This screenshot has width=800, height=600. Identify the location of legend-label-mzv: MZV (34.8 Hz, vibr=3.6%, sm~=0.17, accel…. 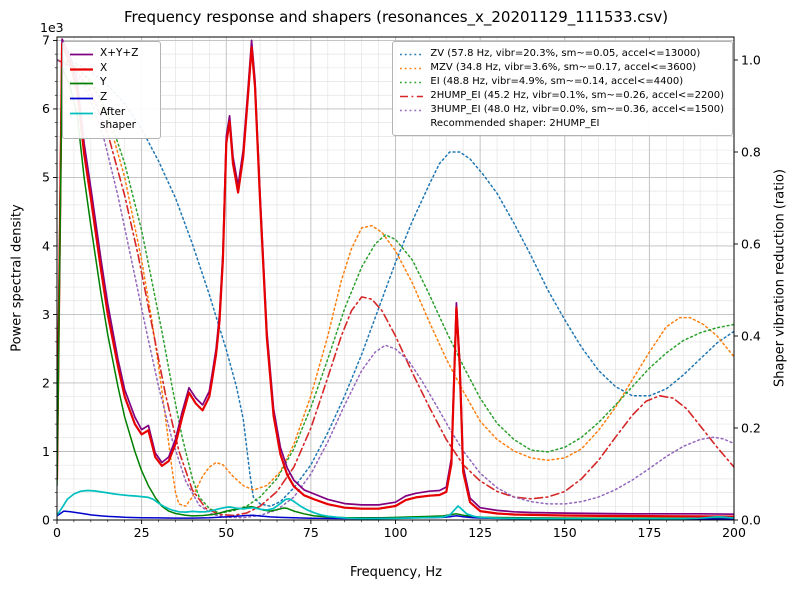
(563, 67).